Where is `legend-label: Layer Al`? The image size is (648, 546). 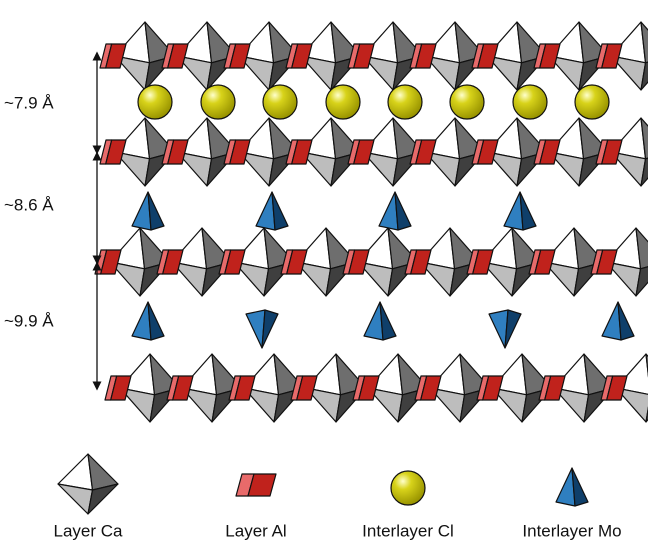
legend-label: Layer Al is located at coordinates (255, 530).